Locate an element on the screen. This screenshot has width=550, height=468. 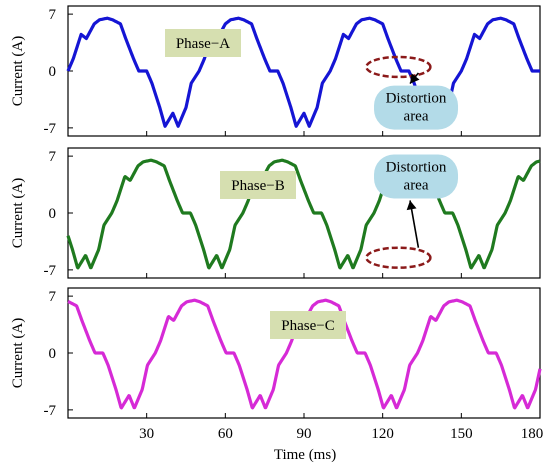
phase-tag-label: Phase−B is located at coordinates (257, 186).